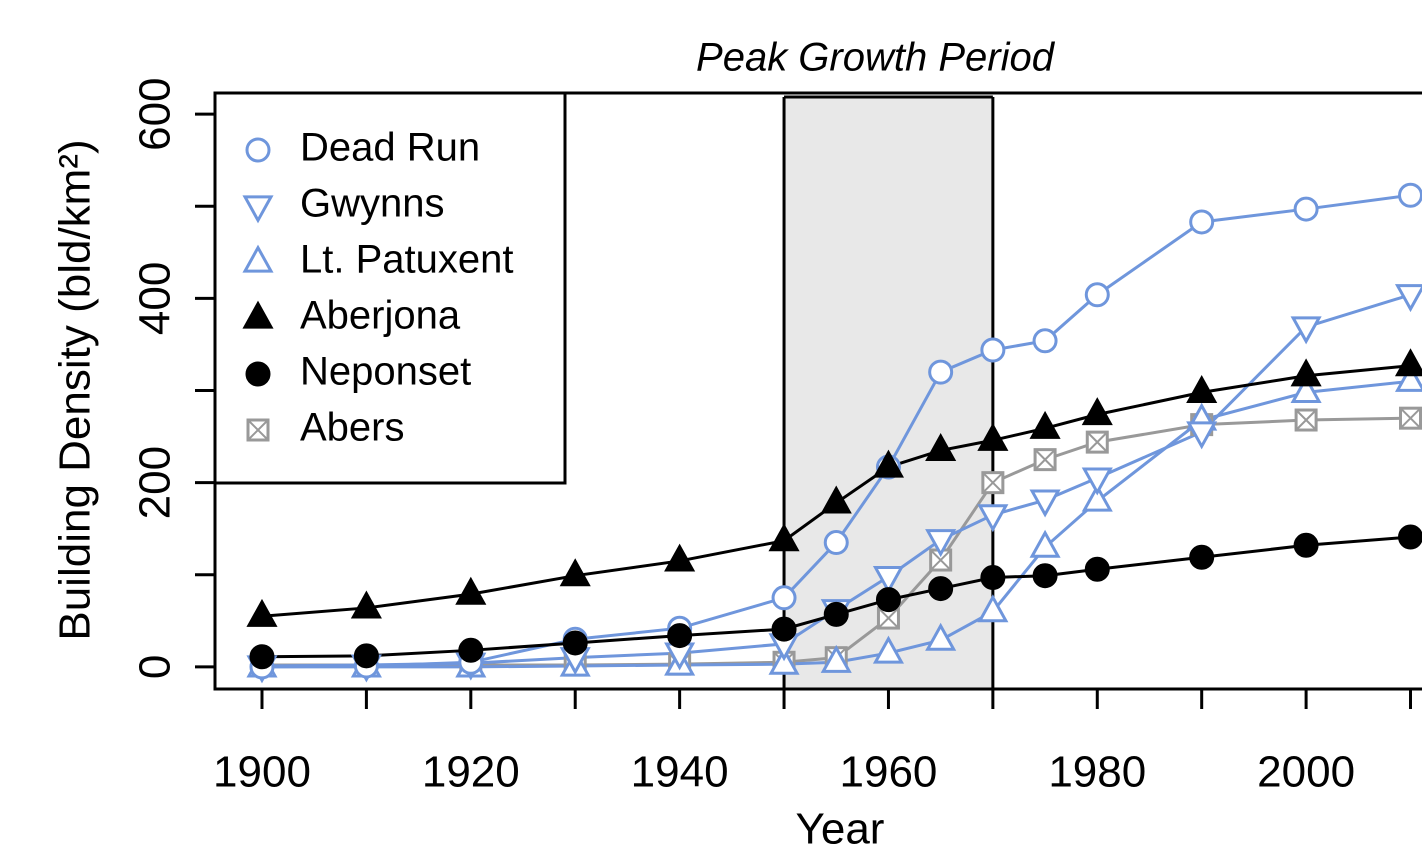 This screenshot has height=857, width=1422. Describe the element at coordinates (385, 372) in the screenshot. I see `legend-label: Neponset` at that location.